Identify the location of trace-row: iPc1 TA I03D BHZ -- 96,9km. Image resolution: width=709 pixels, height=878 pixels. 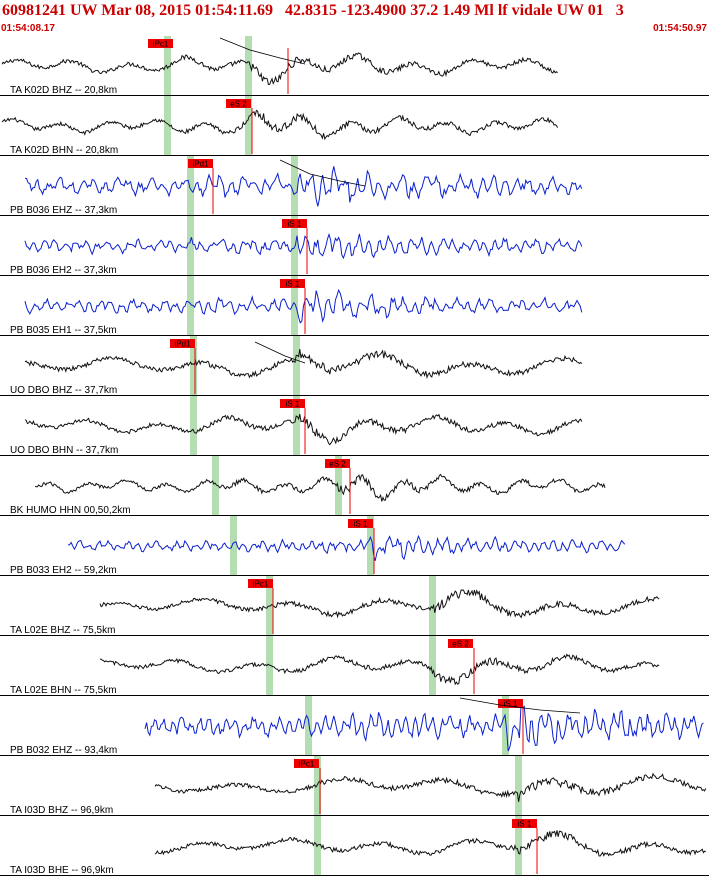
(354, 786).